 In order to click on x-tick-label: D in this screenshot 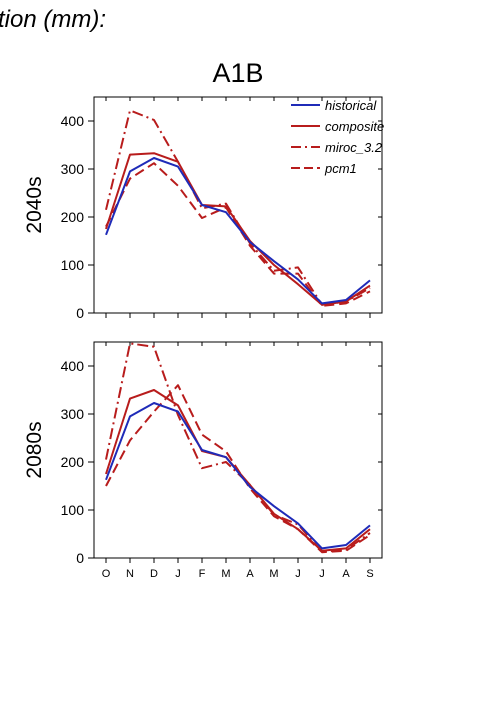, I will do `click(154, 574)`.